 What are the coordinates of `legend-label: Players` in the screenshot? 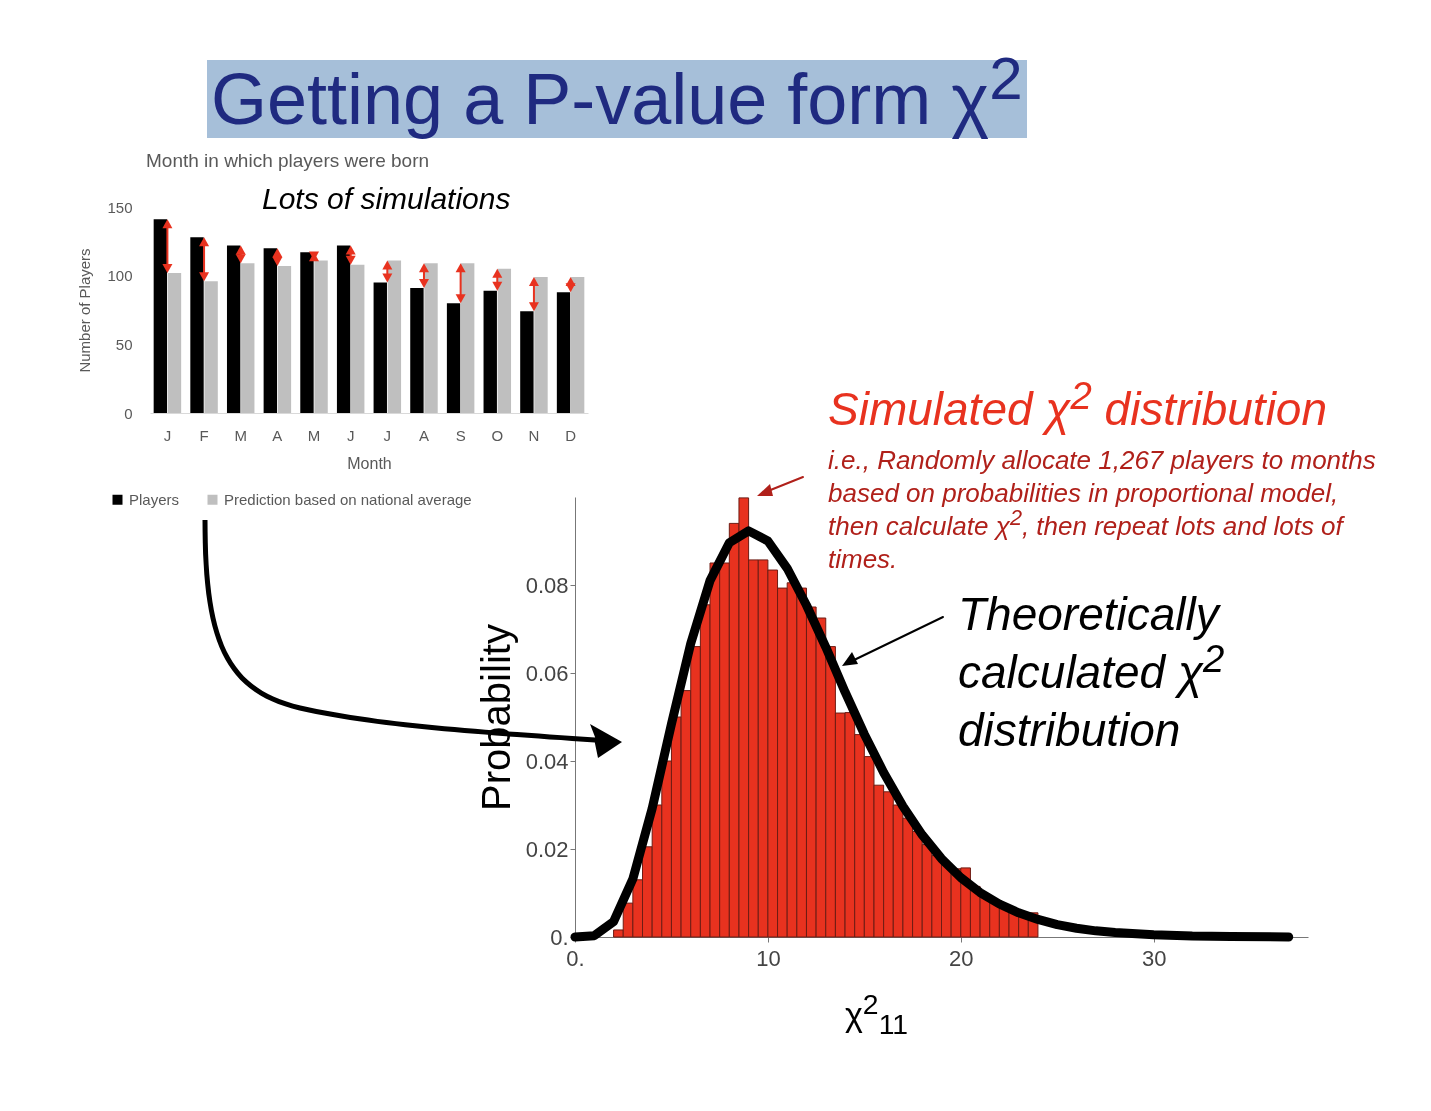 It's located at (154, 499).